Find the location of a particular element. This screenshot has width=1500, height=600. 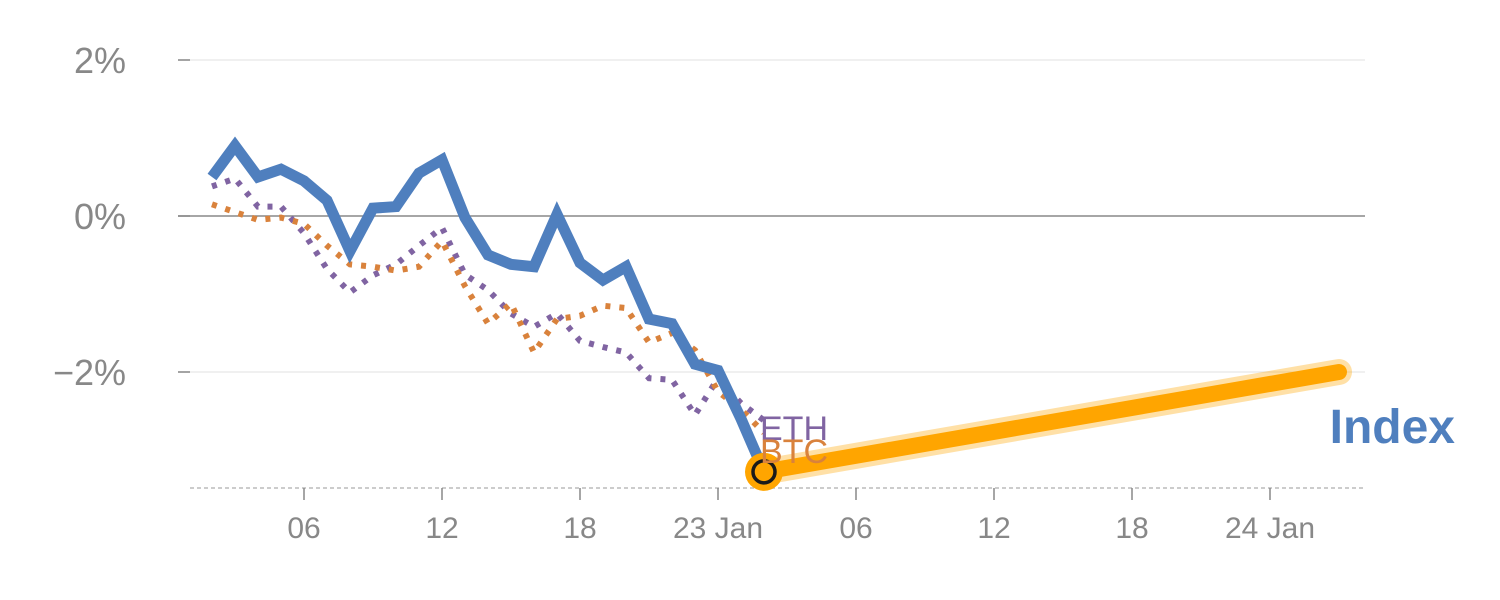

eth-label: ETH is located at coordinates (794, 429).